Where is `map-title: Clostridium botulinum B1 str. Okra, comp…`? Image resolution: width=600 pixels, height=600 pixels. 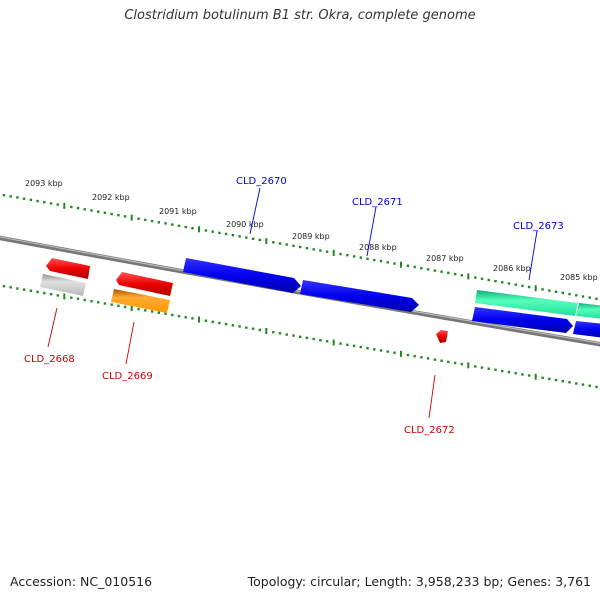
map-title: Clostridium botulinum B1 str. Okra, comp… is located at coordinates (300, 15).